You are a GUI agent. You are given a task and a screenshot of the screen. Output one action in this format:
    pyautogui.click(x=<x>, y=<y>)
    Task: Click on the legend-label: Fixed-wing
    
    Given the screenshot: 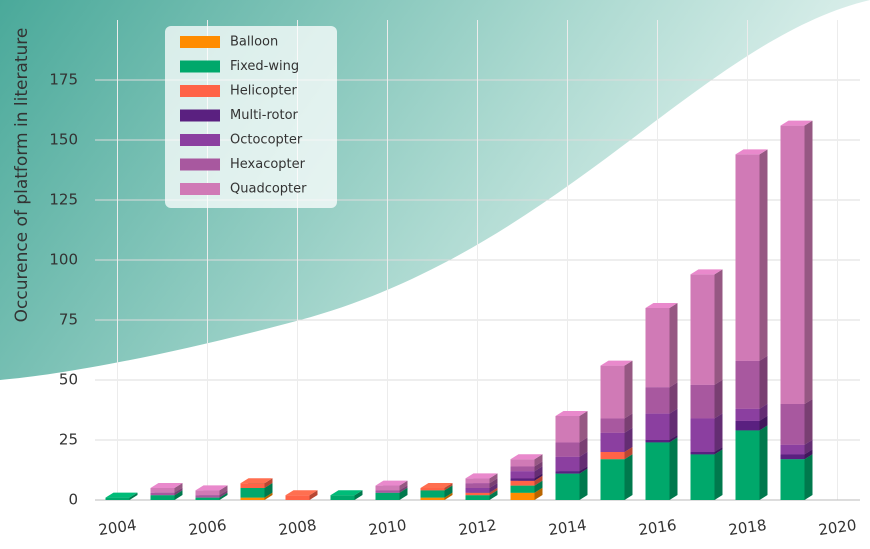 What is the action you would take?
    pyautogui.click(x=264, y=66)
    